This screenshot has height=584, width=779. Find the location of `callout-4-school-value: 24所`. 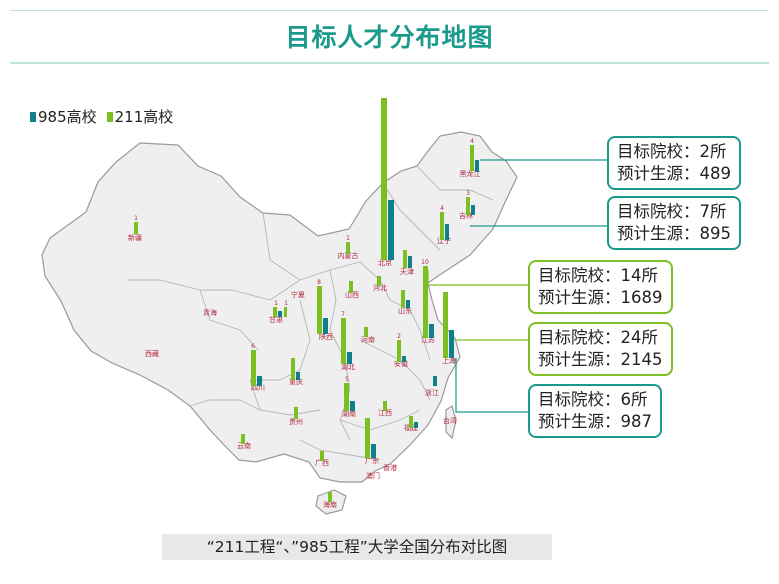

callout-4-school-value: 24所 is located at coordinates (639, 337).